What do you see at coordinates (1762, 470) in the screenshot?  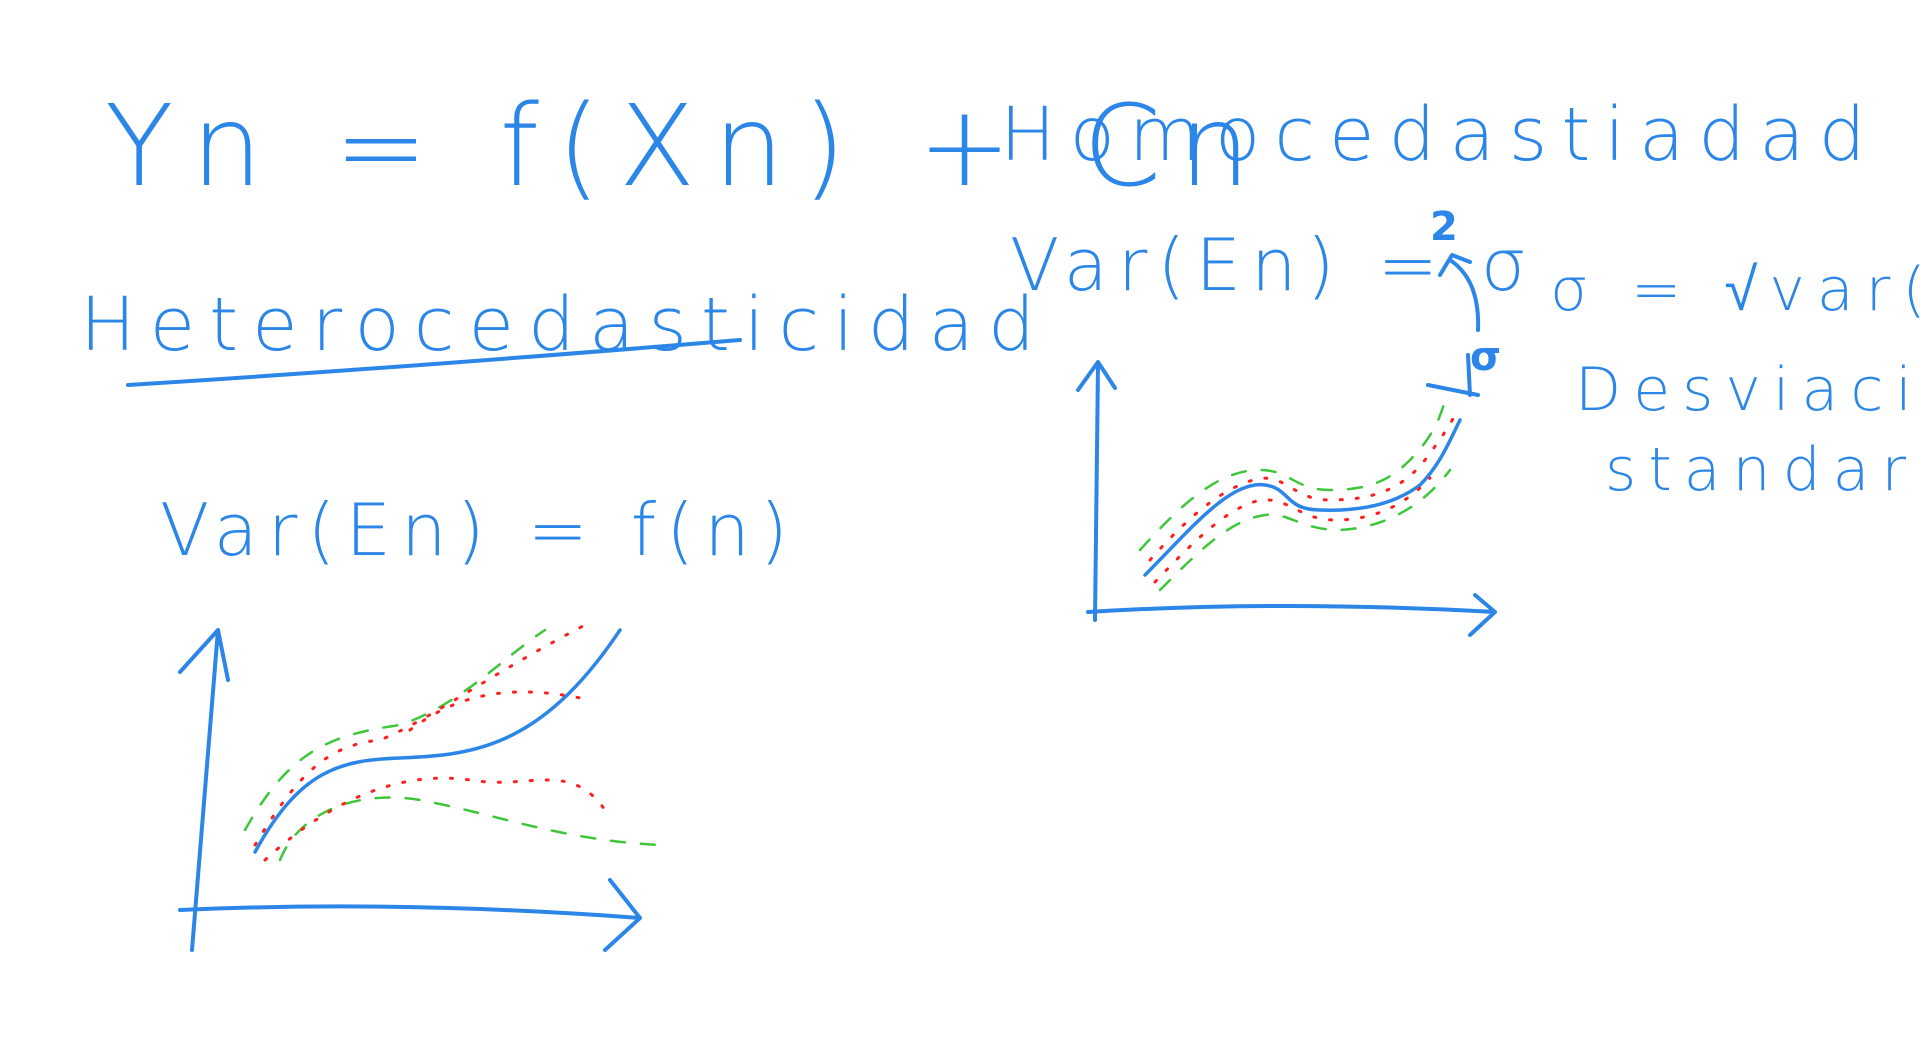 I see `caption-line-2: standard` at bounding box center [1762, 470].